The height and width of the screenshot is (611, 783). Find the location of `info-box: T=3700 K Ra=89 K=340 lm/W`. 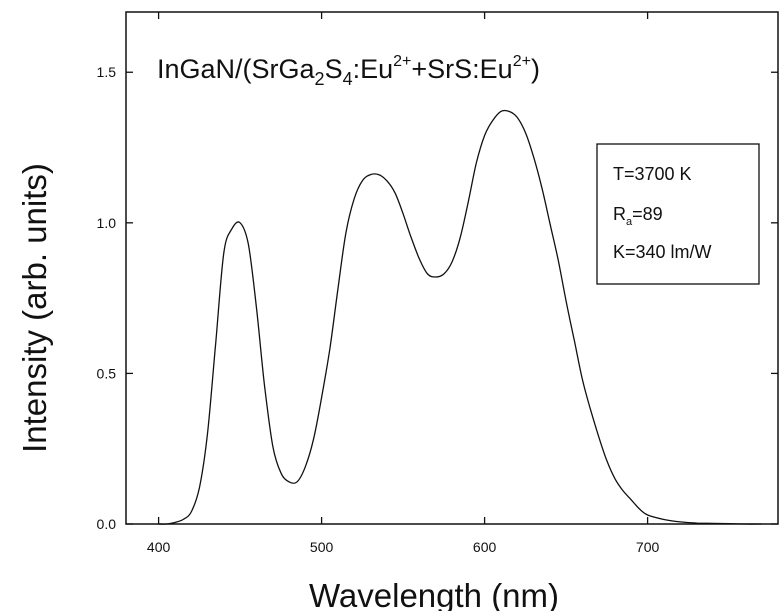

info-box: T=3700 K Ra=89 K=340 lm/W is located at coordinates (678, 214).